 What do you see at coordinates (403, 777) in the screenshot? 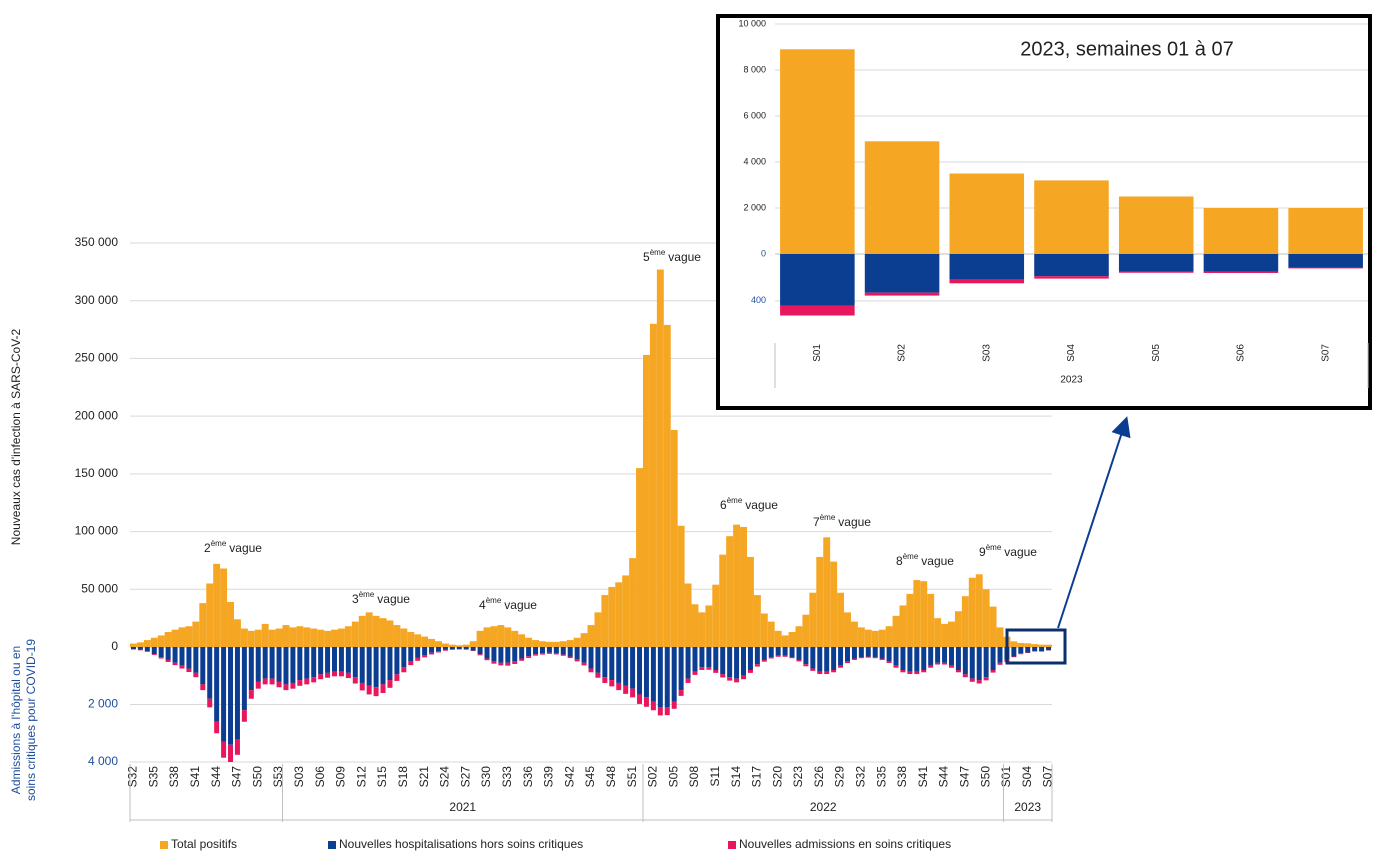
I see `x-tick-label: S18` at bounding box center [403, 777].